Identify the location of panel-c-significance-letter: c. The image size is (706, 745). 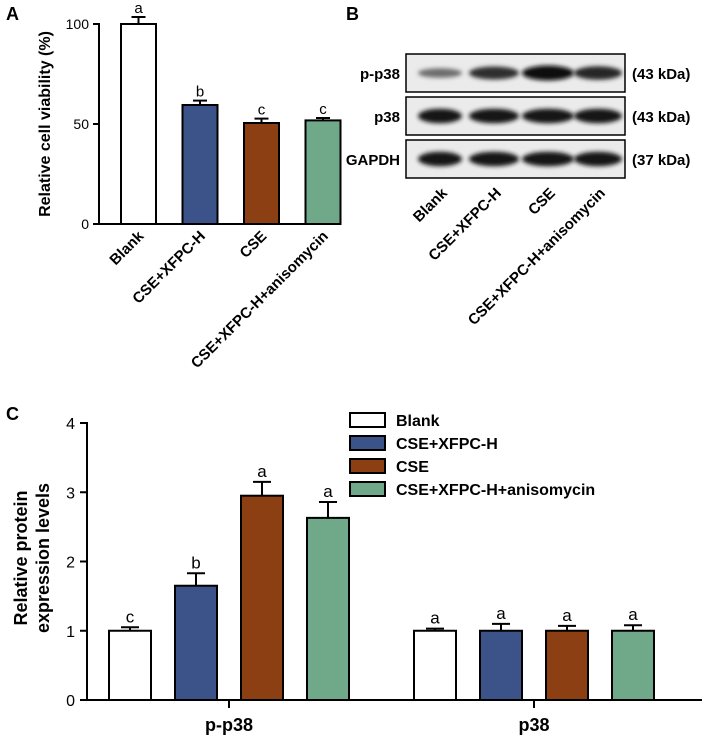
(130, 616).